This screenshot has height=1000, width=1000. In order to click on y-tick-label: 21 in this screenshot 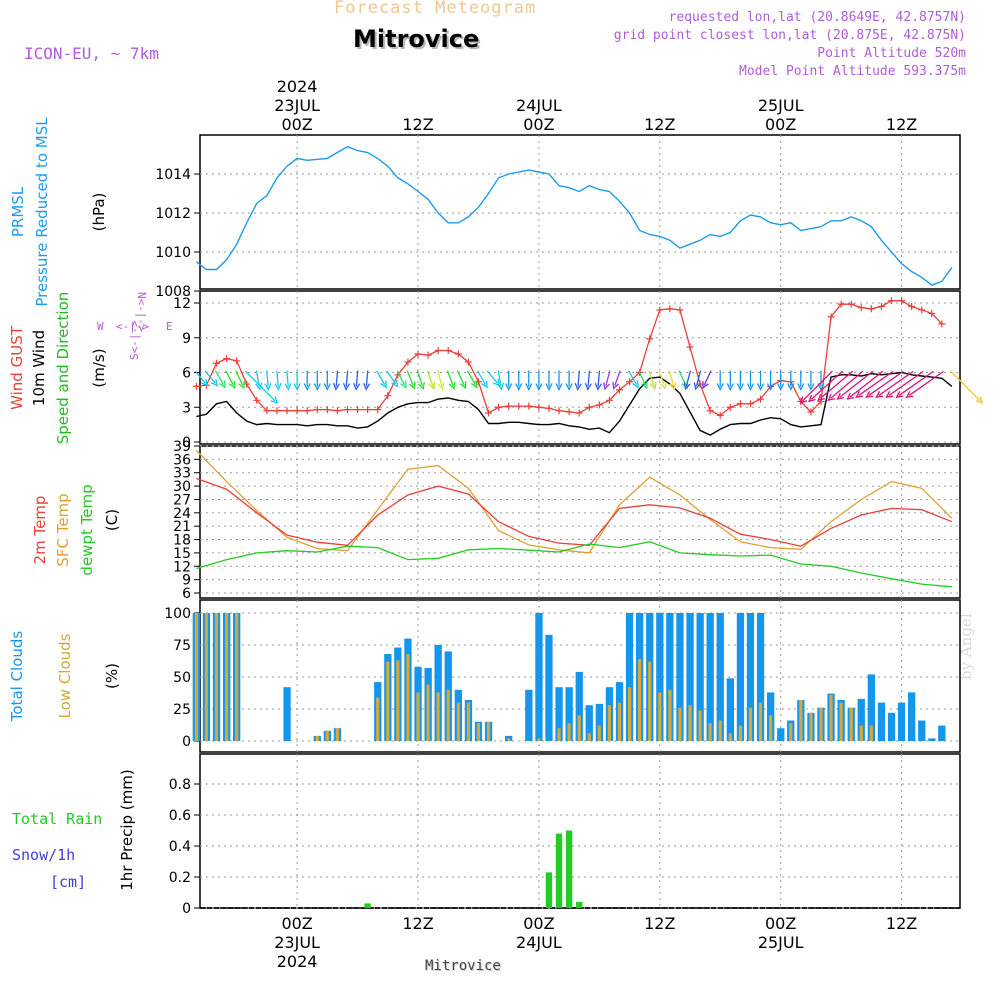, I will do `click(182, 527)`.